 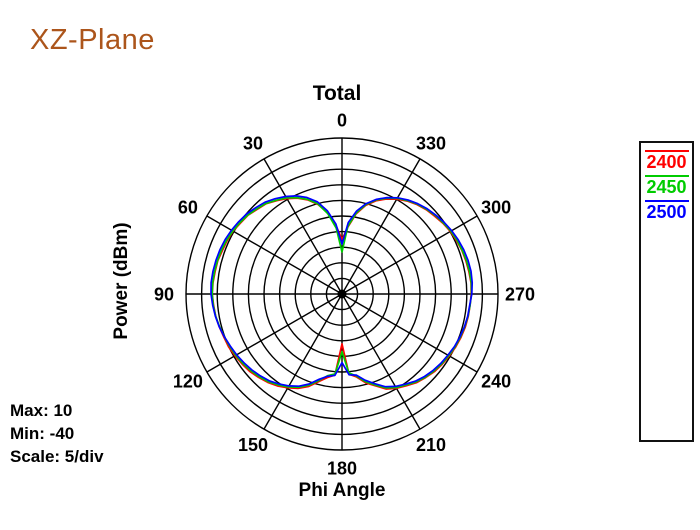 What do you see at coordinates (431, 144) in the screenshot?
I see `angle-tick-label: 330` at bounding box center [431, 144].